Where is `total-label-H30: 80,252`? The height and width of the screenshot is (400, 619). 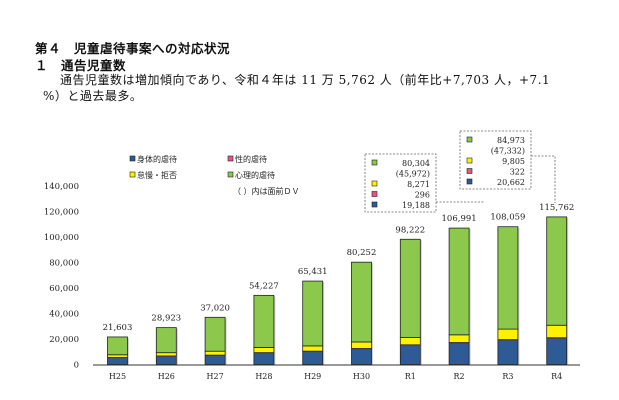
total-label-H30: 80,252 is located at coordinates (362, 253).